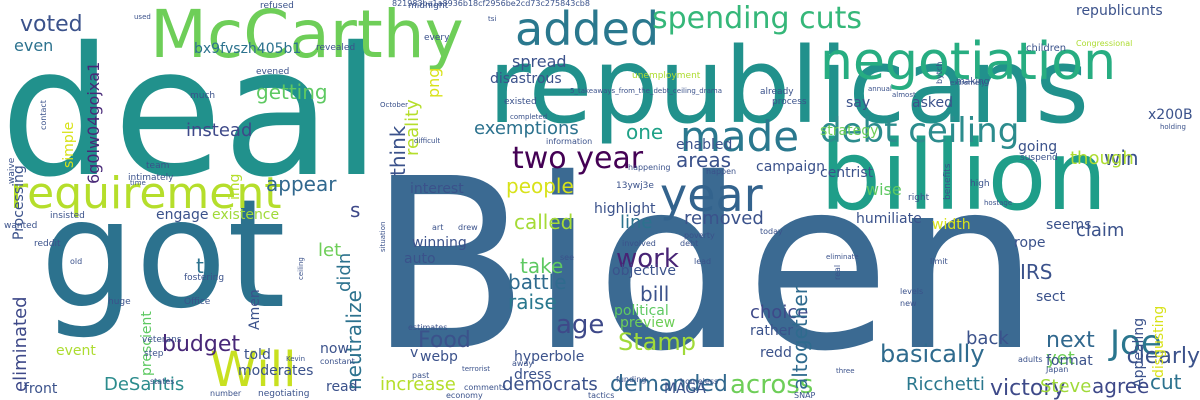 This screenshot has width=1200, height=400. What do you see at coordinates (858, 103) in the screenshot?
I see `word-say: say` at bounding box center [858, 103].